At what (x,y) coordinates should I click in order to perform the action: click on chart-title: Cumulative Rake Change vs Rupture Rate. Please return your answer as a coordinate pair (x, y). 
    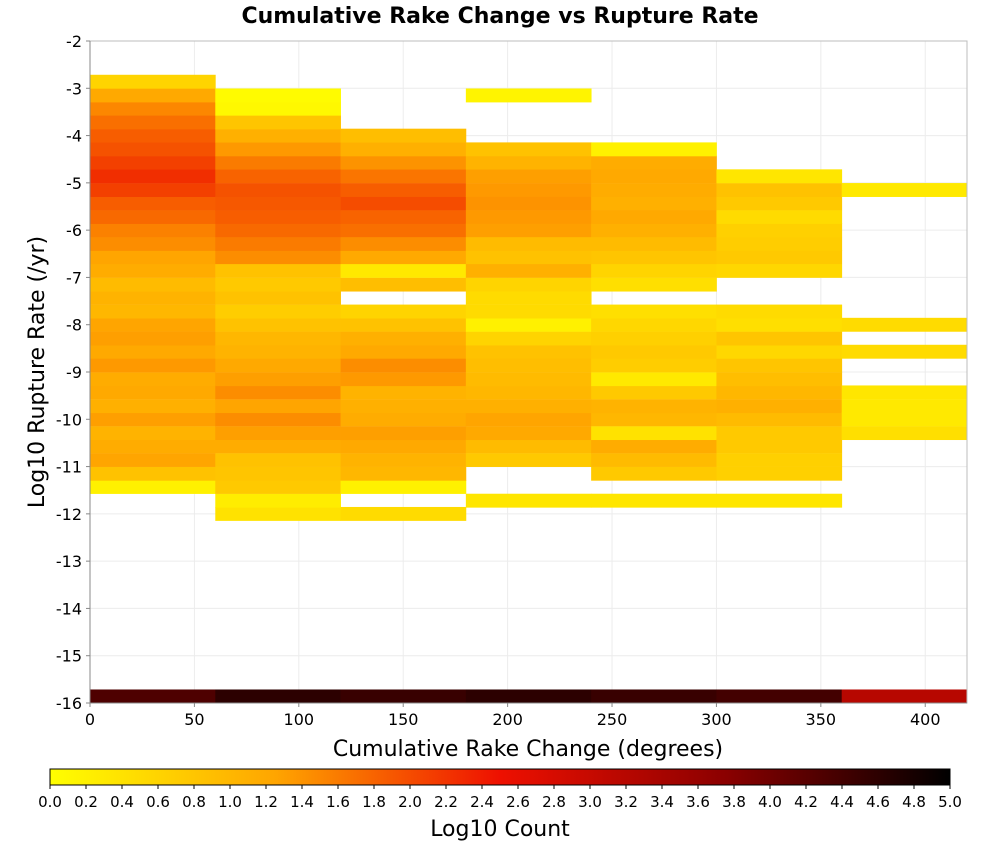
    Looking at the image, I should click on (499, 16).